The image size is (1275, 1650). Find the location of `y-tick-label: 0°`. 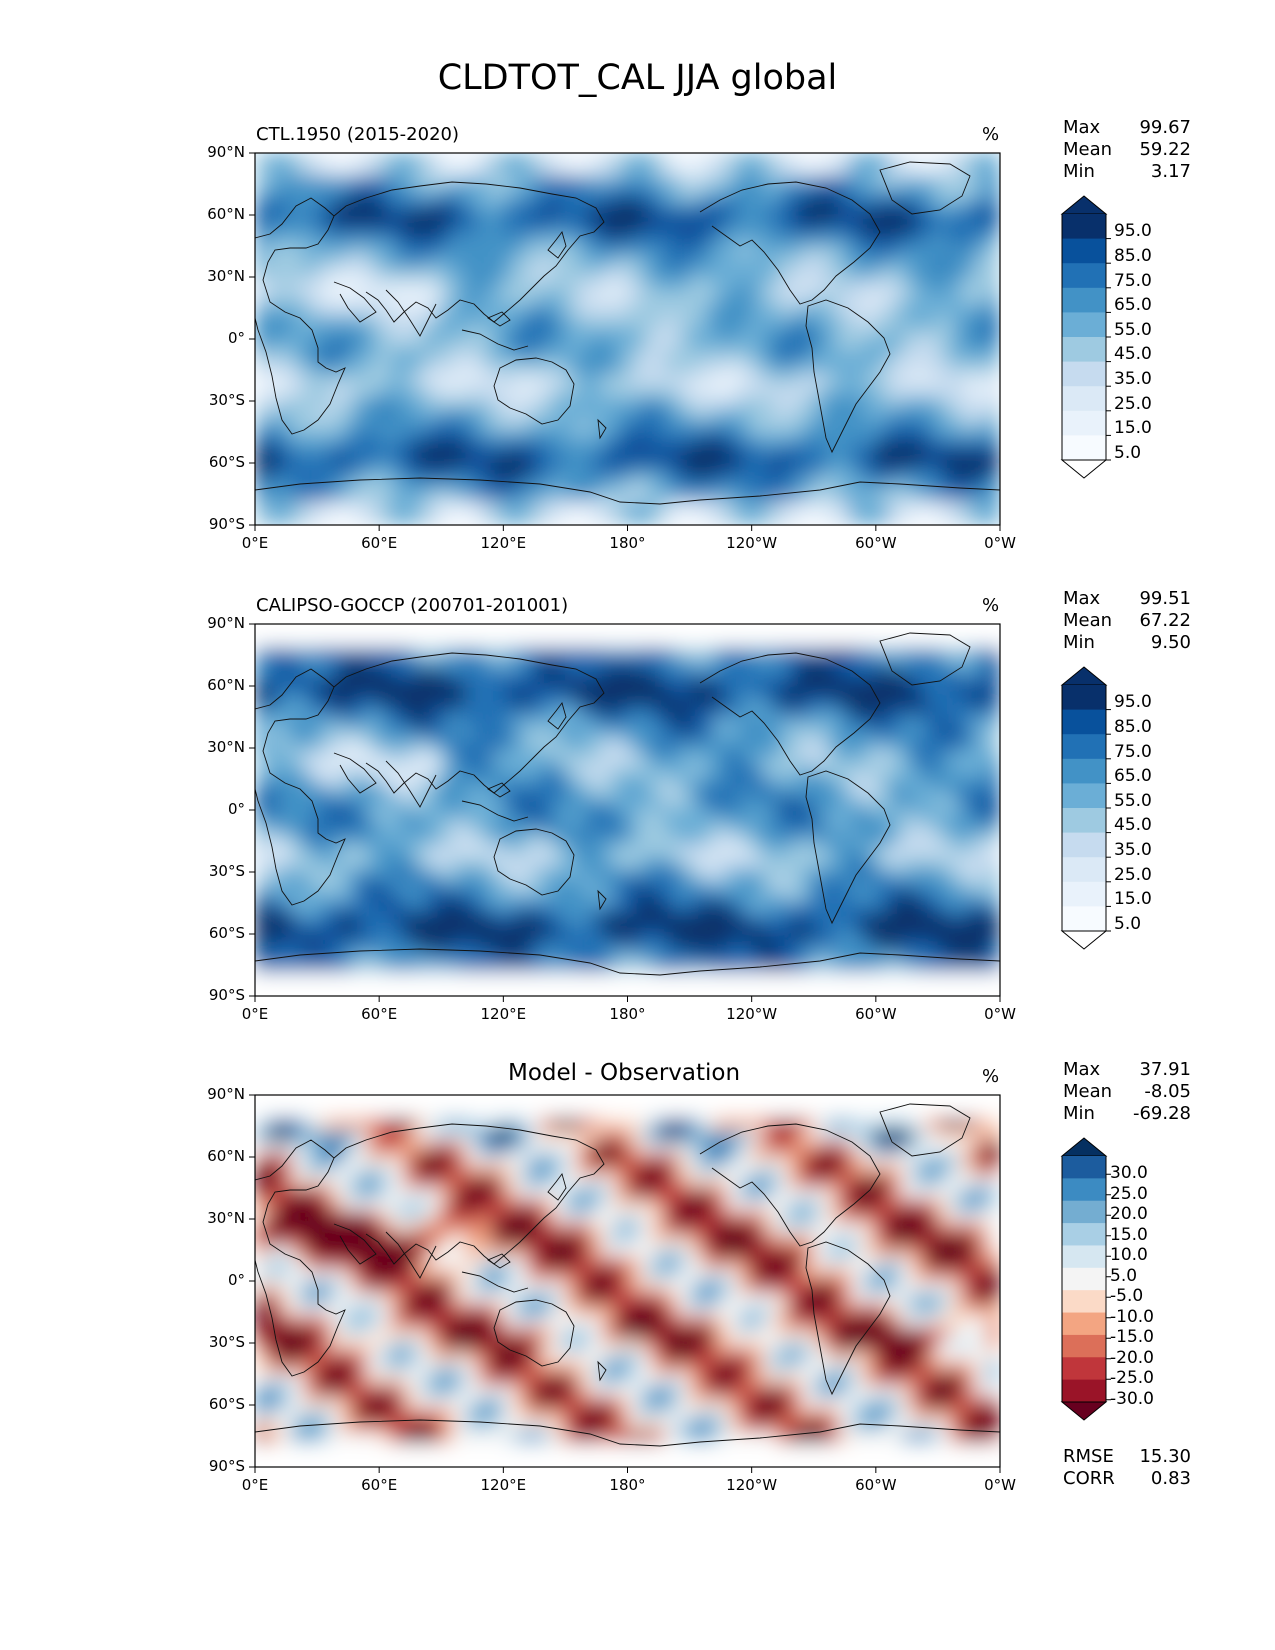

y-tick-label: 0° is located at coordinates (236, 809).